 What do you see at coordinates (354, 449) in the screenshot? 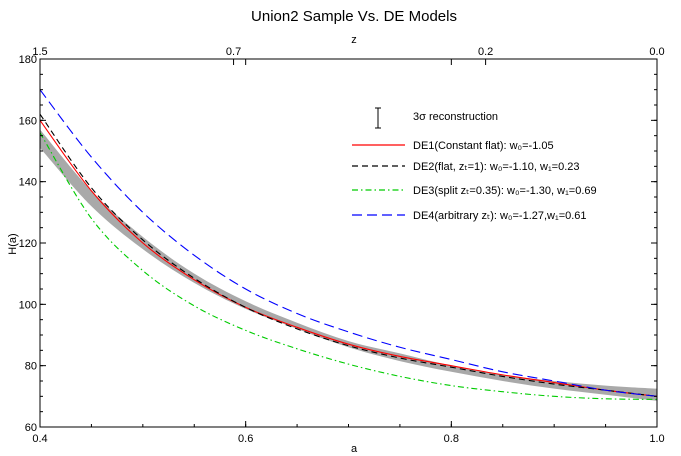
I see `x-axis-label: a` at bounding box center [354, 449].